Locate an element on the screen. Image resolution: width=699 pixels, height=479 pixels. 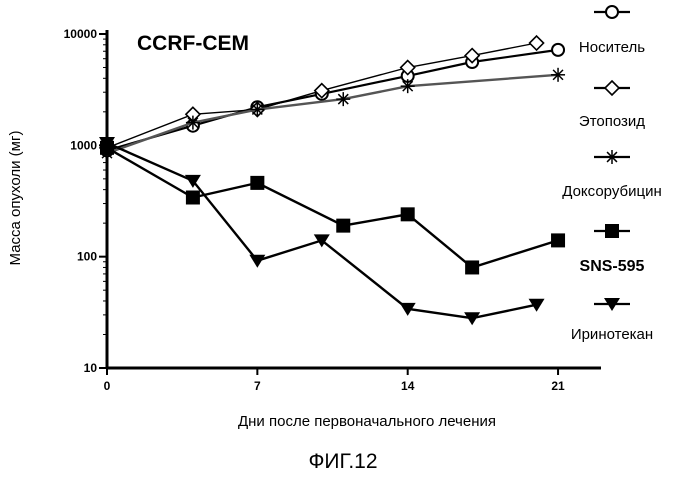
y-tick-label: 10 is located at coordinates (91, 368).